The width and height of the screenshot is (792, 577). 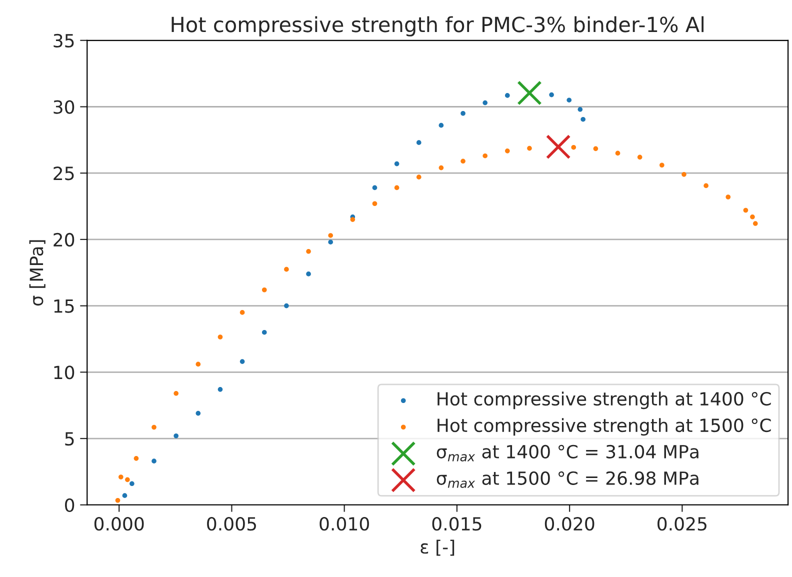 I want to click on x-tick-label: 0.010, so click(x=344, y=524).